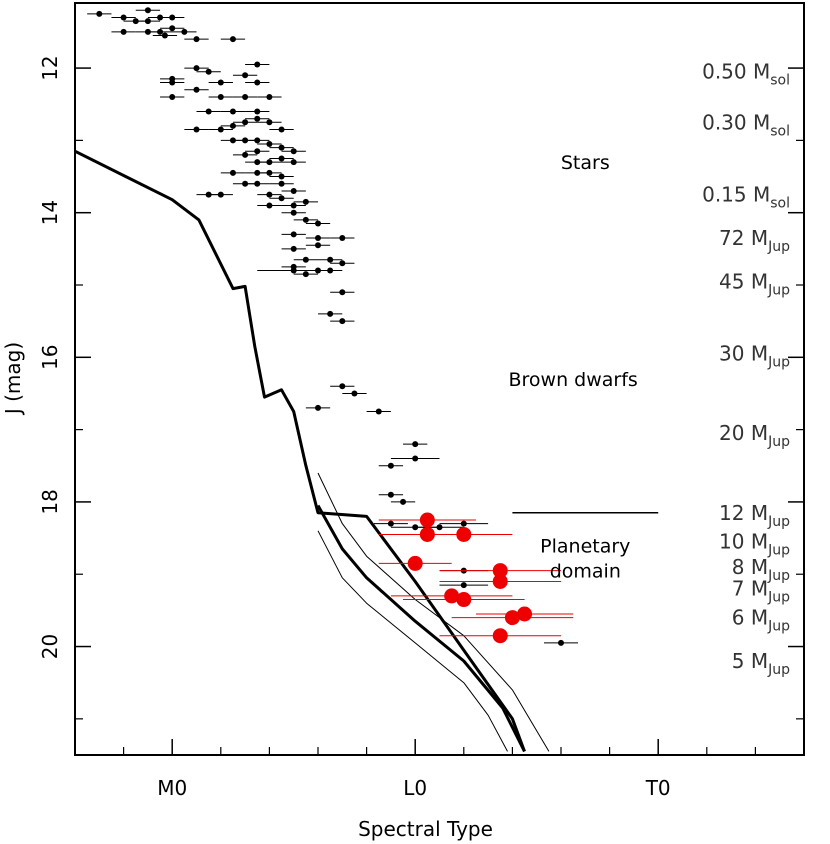  What do you see at coordinates (754, 283) in the screenshot?
I see `mass-label-4: 45 MJup` at bounding box center [754, 283].